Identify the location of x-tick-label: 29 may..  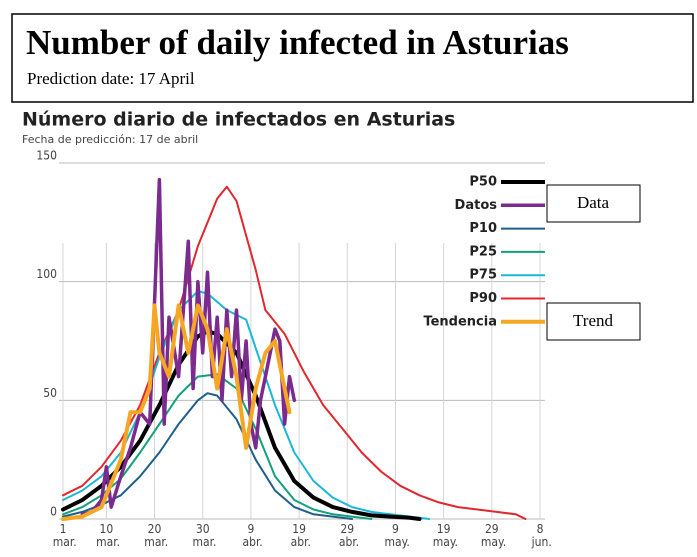
(491, 535).